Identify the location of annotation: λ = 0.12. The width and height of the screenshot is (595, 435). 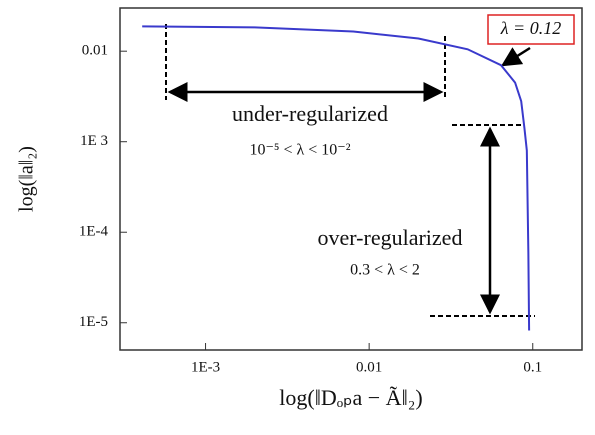
(530, 28).